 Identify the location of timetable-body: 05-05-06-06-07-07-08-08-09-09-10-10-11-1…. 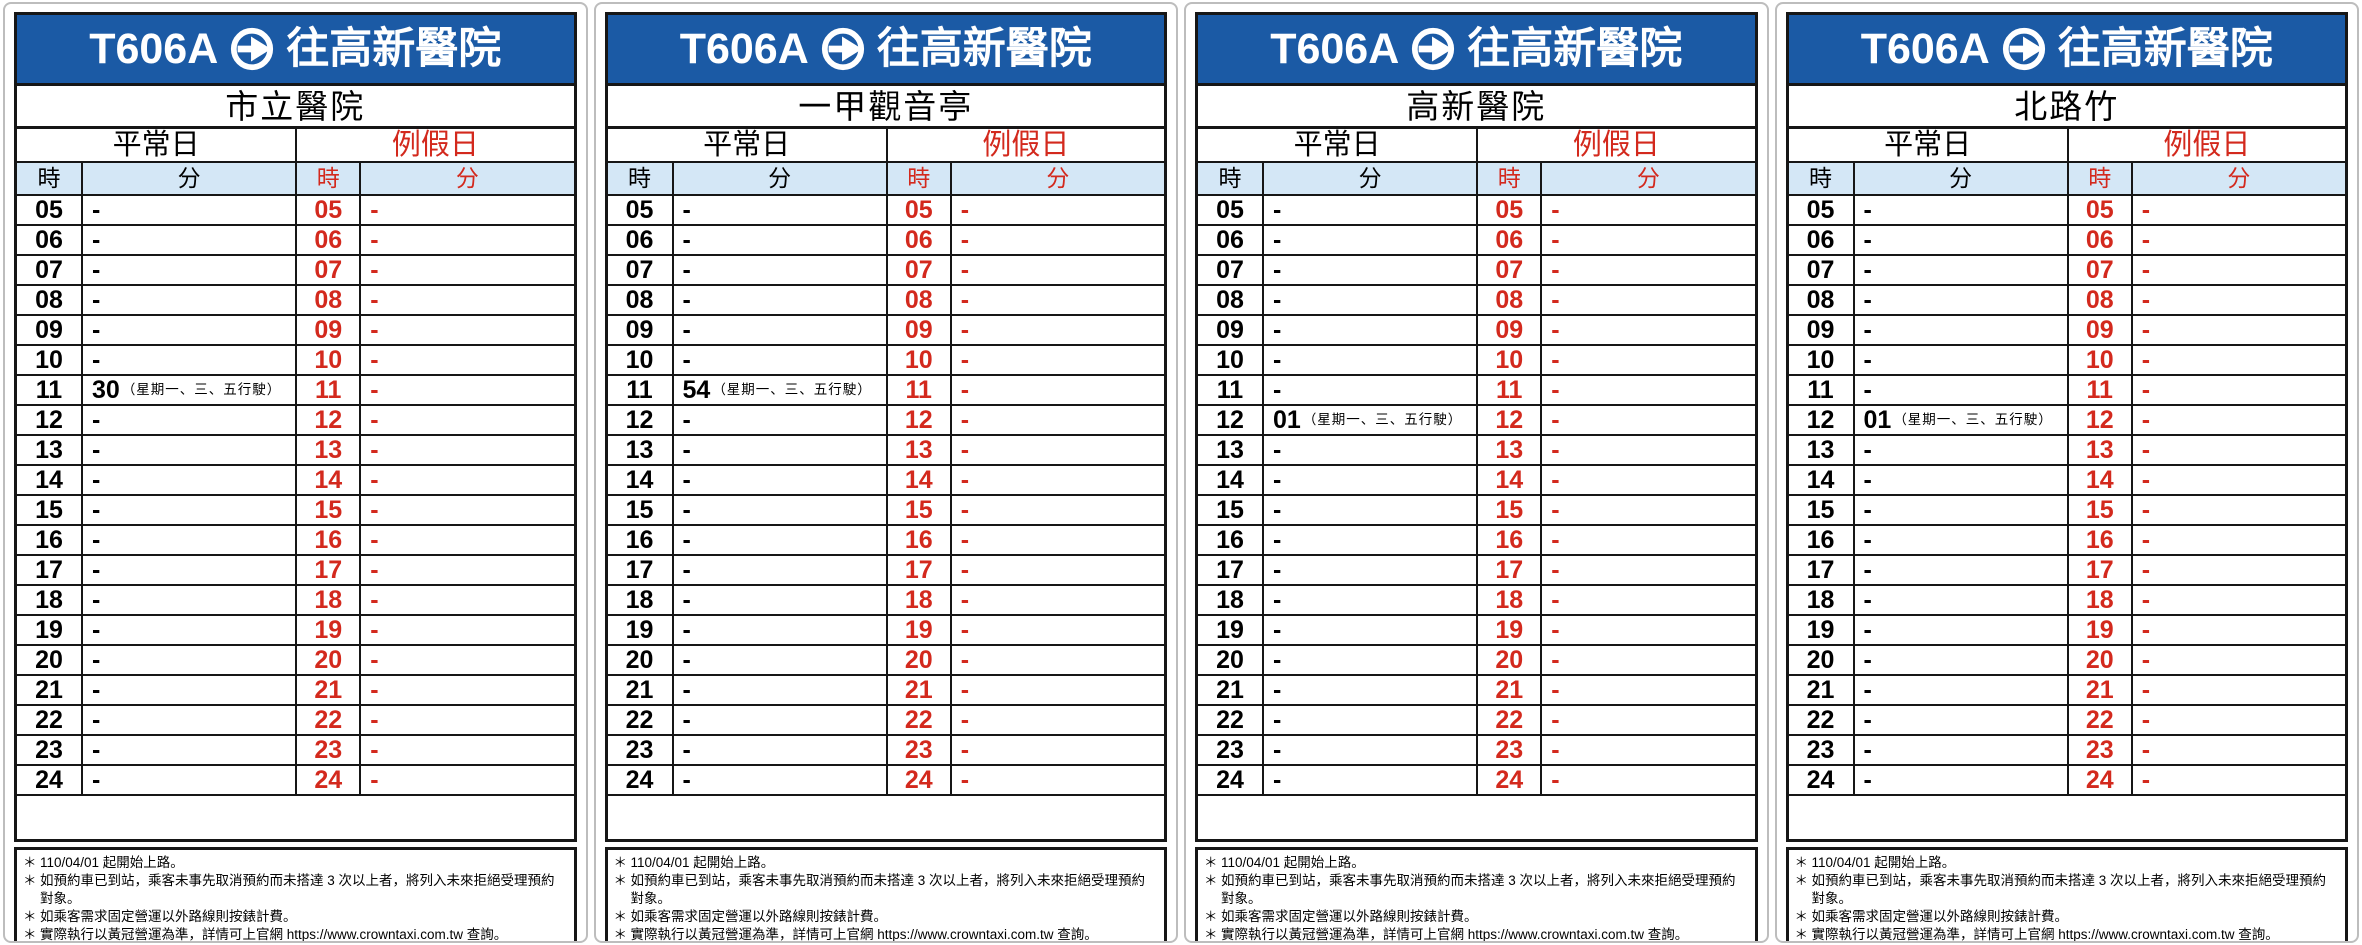
(2066, 494).